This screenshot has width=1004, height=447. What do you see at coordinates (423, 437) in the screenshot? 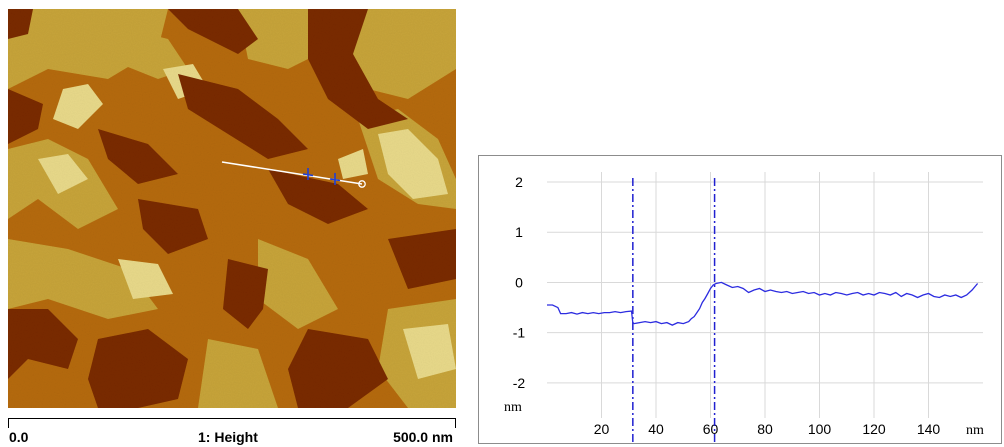
I see `scale-end-label: 500.0 nm` at bounding box center [423, 437].